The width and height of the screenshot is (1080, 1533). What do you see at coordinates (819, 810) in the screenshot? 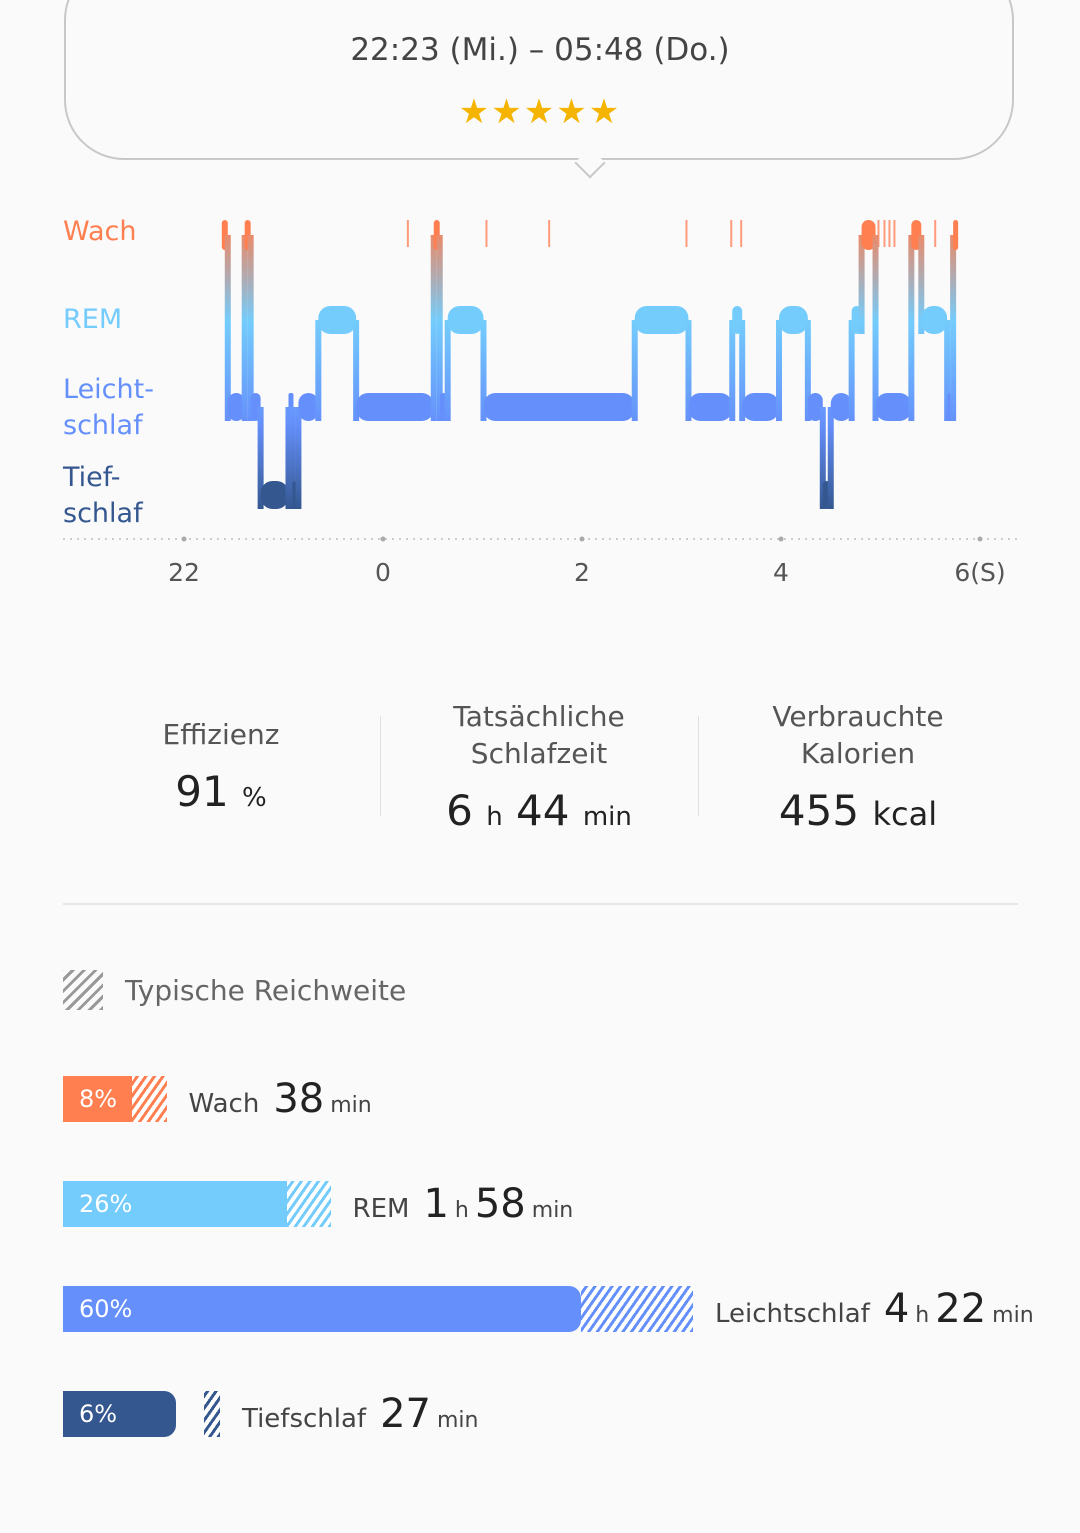
I see `stat-value: 455` at bounding box center [819, 810].